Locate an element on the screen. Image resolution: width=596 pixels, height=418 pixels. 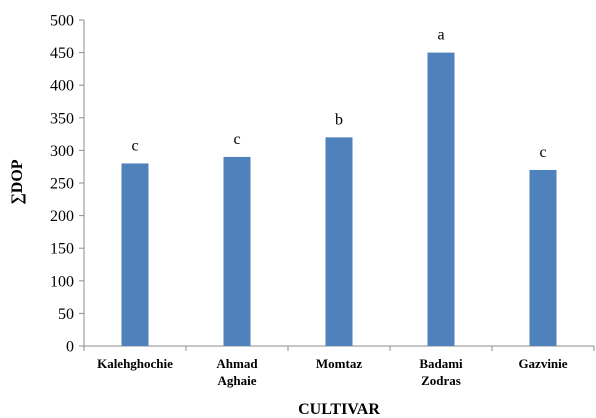
y-tick-label: 200 is located at coordinates (62, 216).